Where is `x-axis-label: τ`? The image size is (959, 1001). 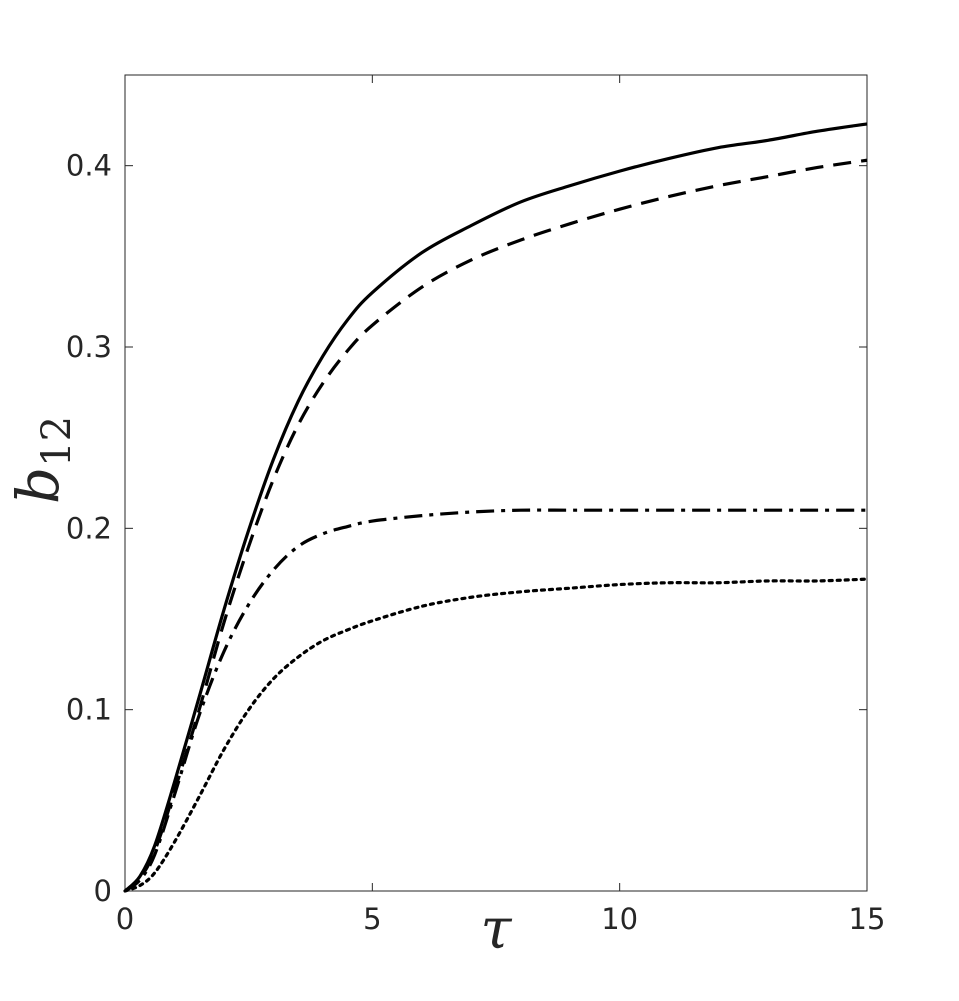 x-axis-label: τ is located at coordinates (497, 929).